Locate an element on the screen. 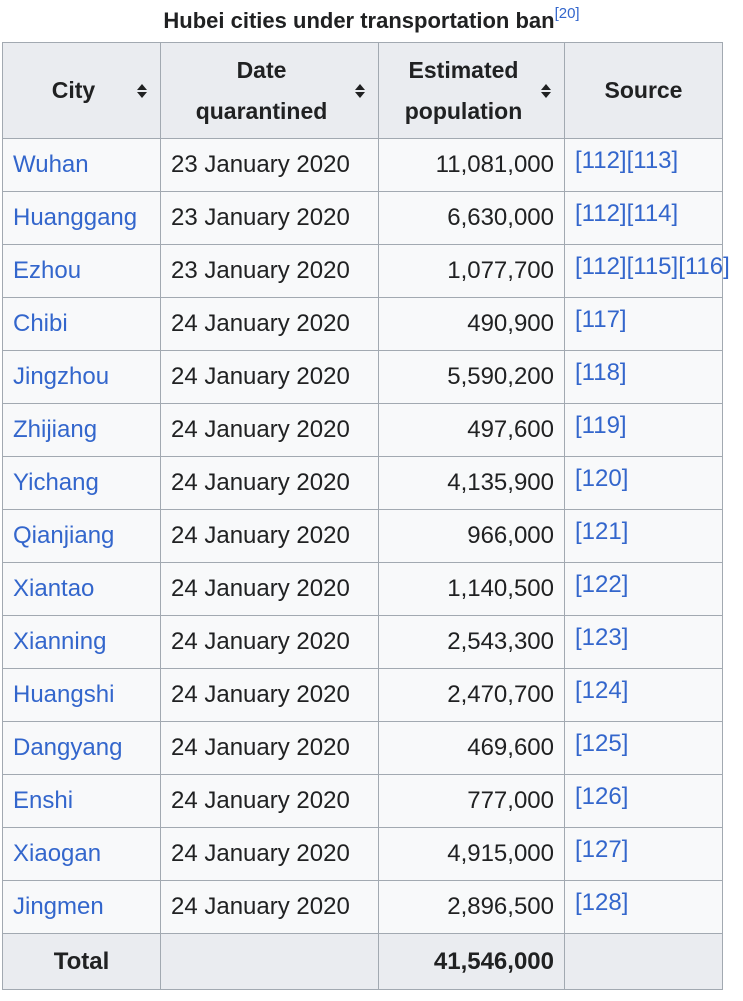 The image size is (743, 1001). population-value: 4,915,000 is located at coordinates (471, 854).